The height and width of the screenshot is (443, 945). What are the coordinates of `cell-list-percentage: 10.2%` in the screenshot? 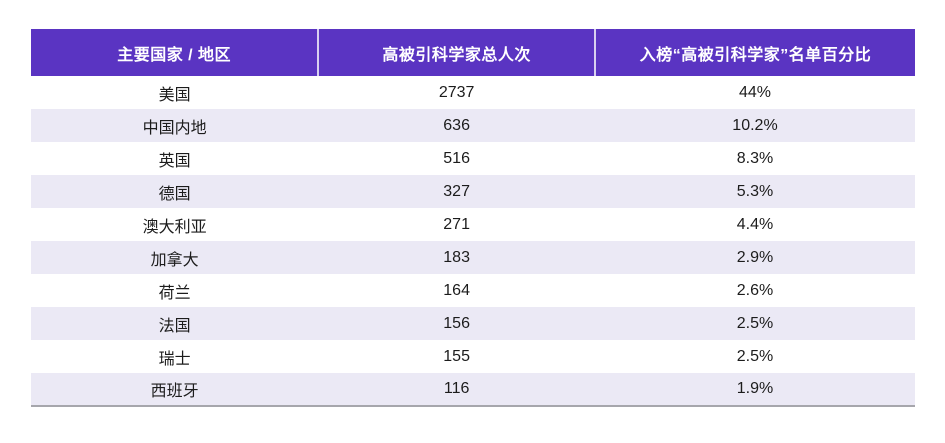 It's located at (754, 125).